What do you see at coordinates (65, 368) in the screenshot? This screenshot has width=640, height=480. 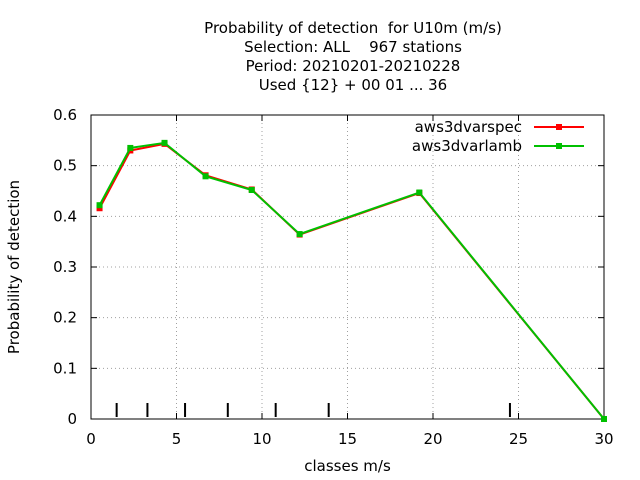 I see `y-tick-label: 0.1` at bounding box center [65, 368].